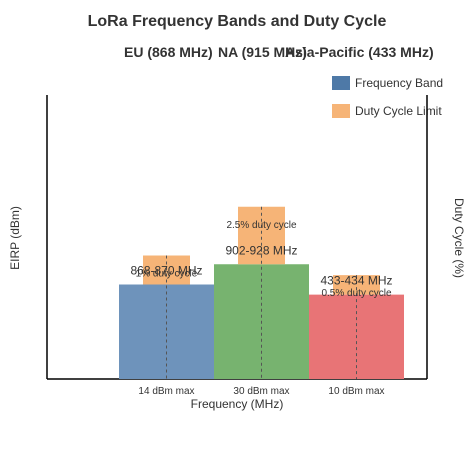  What do you see at coordinates (167, 274) in the screenshot?
I see `data-label-duty-cycle: 1% duty cycle` at bounding box center [167, 274].